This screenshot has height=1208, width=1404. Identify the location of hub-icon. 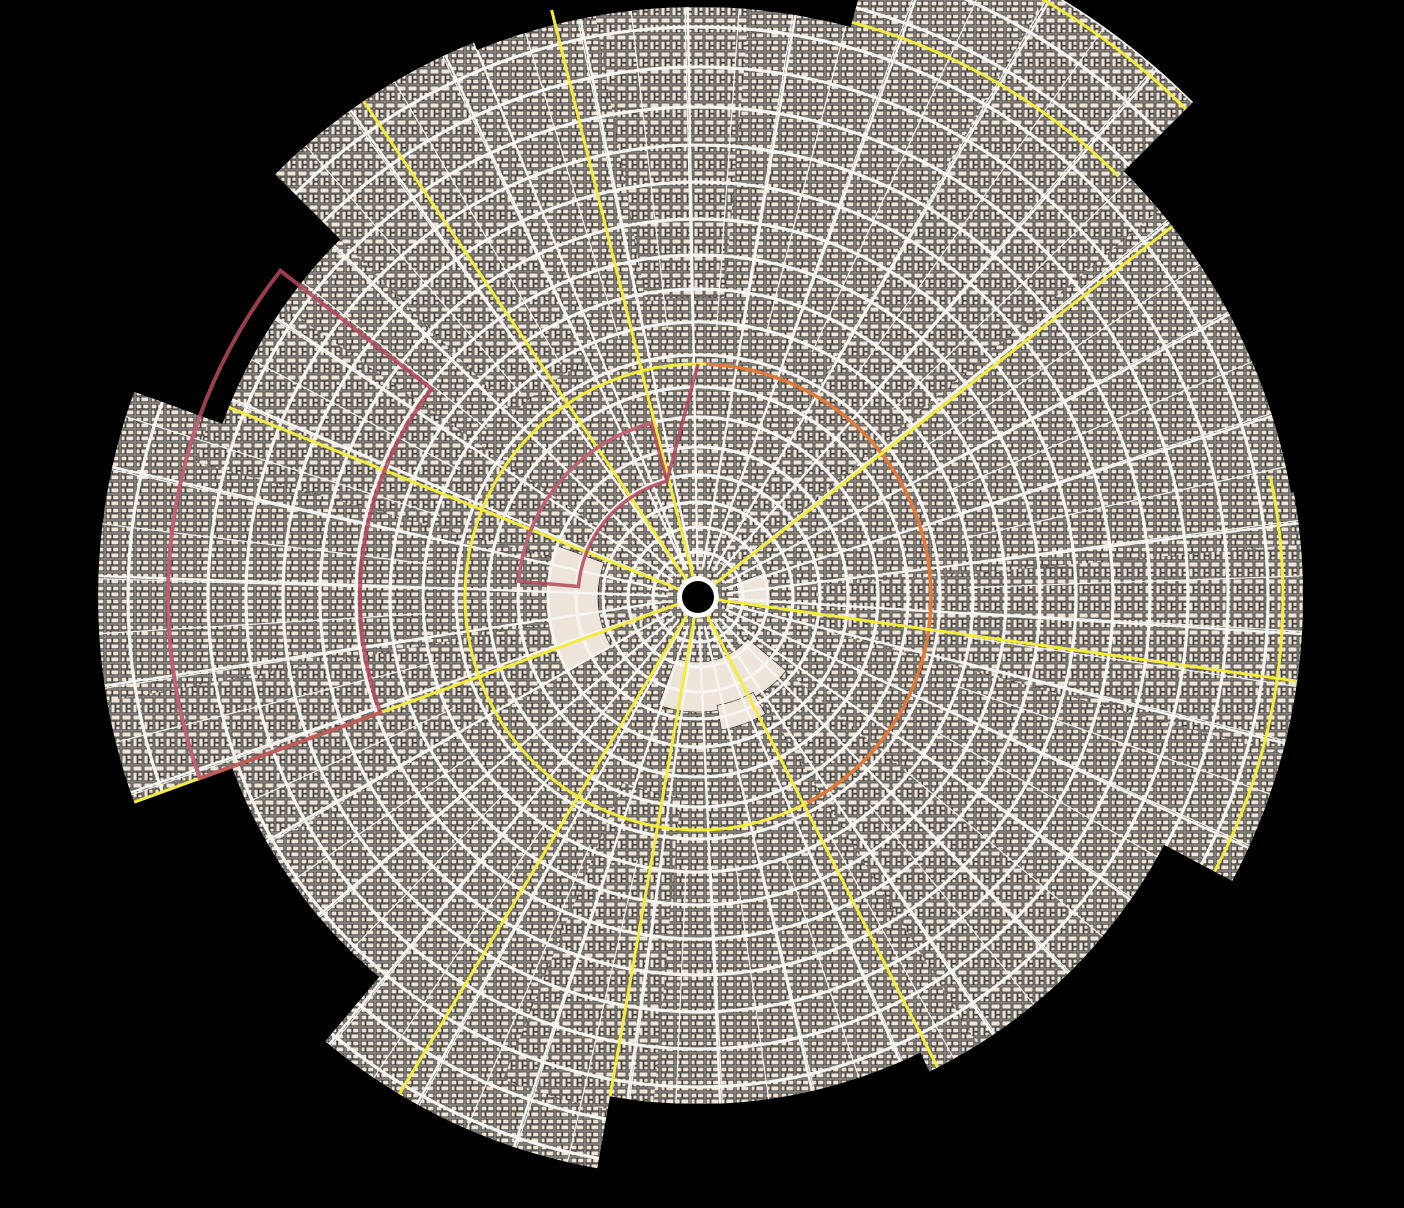
(698, 597).